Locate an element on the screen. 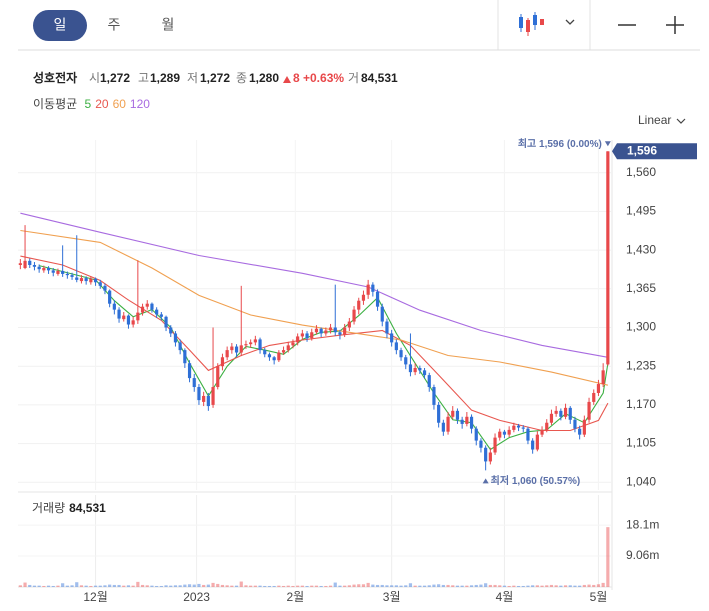 The width and height of the screenshot is (709, 611). stock-name: 성호전자 is located at coordinates (55, 77).